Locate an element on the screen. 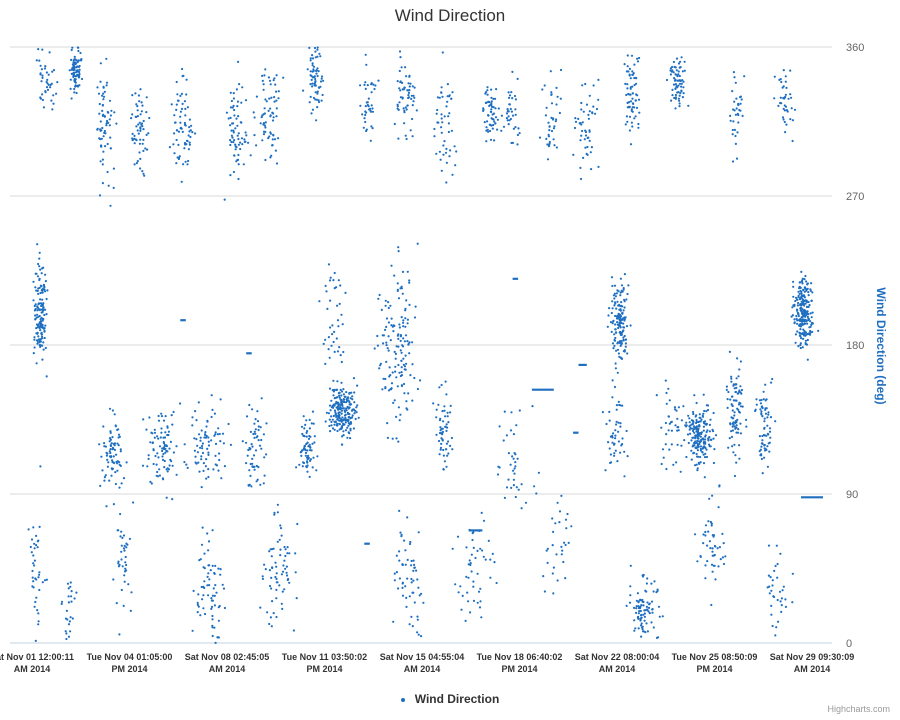  legend-item-wind-direction: Wind Direction is located at coordinates (450, 699).